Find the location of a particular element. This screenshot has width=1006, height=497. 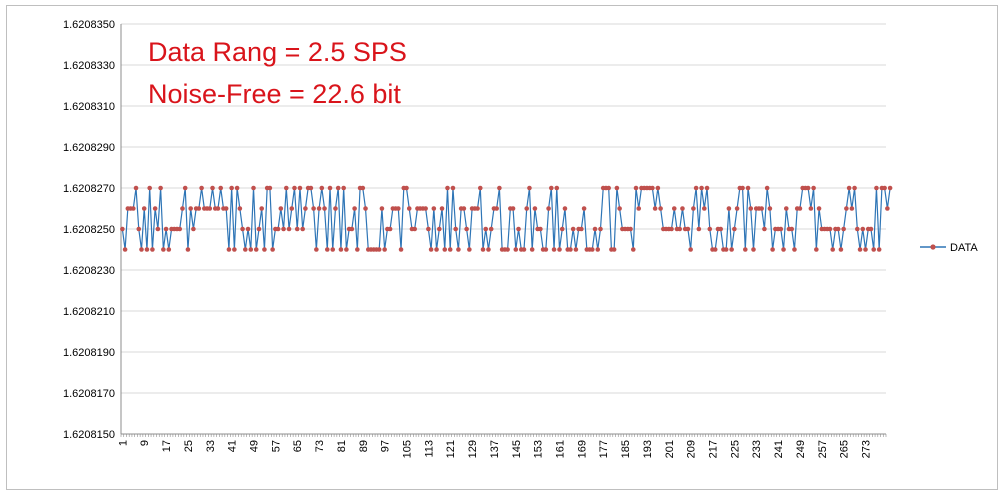

y-tick-label: 1.6208250 is located at coordinates (89, 230).